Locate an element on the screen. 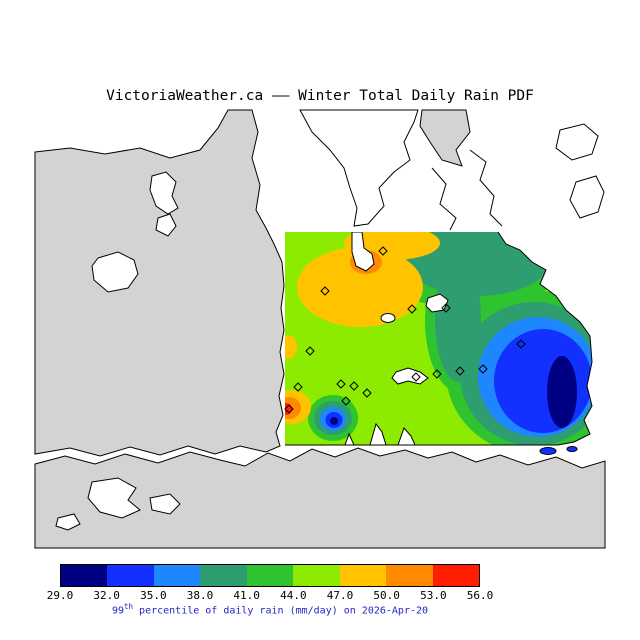 This screenshot has height=640, width=640. colorbar is located at coordinates (270, 575).